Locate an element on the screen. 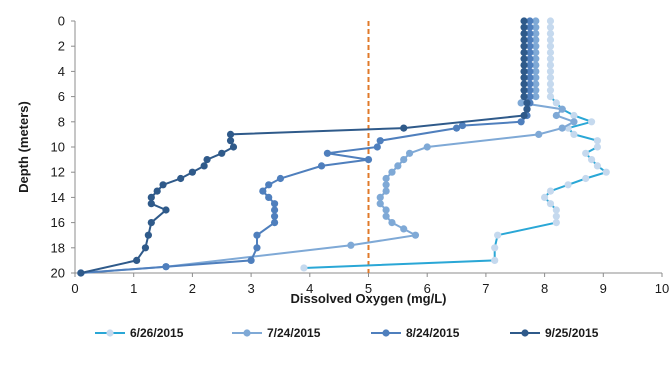 The height and width of the screenshot is (371, 672). legend-label: 9/25/2015 is located at coordinates (572, 333).